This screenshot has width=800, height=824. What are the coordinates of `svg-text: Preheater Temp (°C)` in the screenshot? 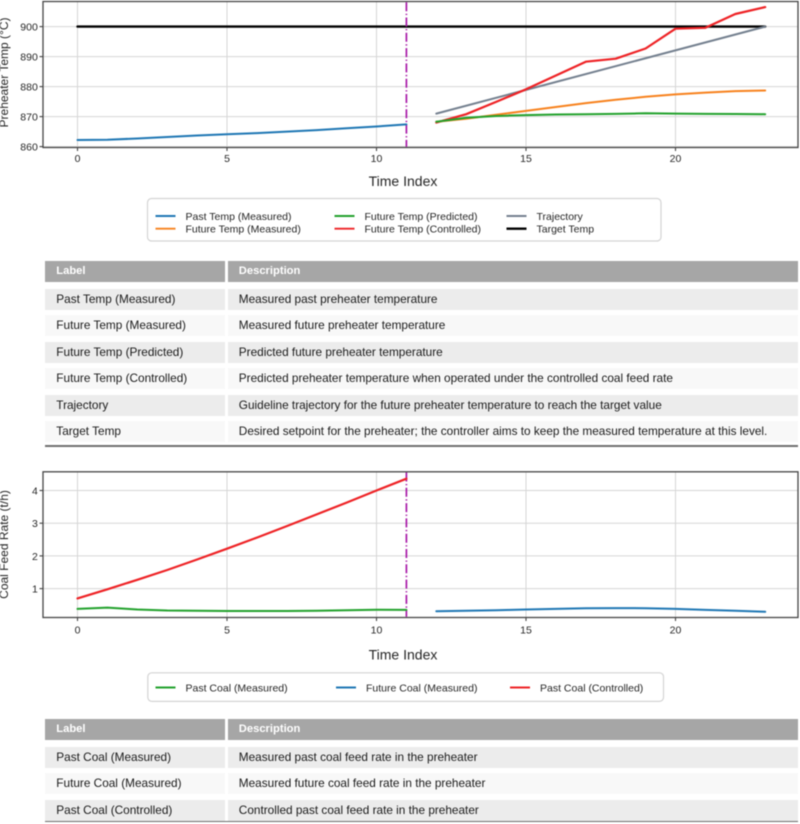 It's located at (5, 73).